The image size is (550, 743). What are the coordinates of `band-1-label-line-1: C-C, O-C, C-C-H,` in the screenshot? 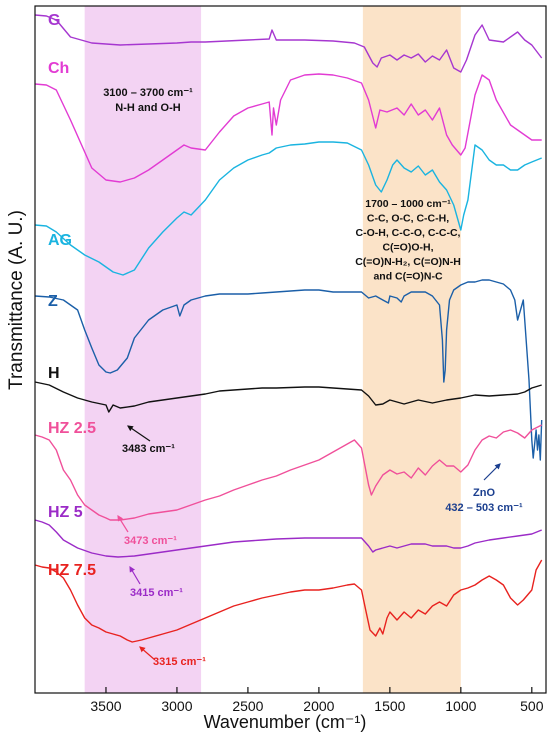 It's located at (408, 219).